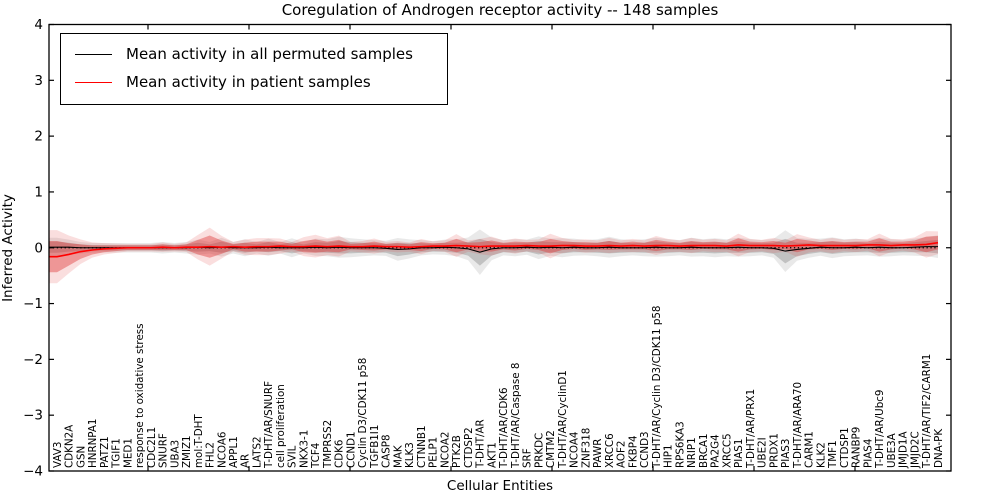 Image resolution: width=1000 pixels, height=500 pixels. I want to click on x-tick-label: CASP8, so click(387, 451).